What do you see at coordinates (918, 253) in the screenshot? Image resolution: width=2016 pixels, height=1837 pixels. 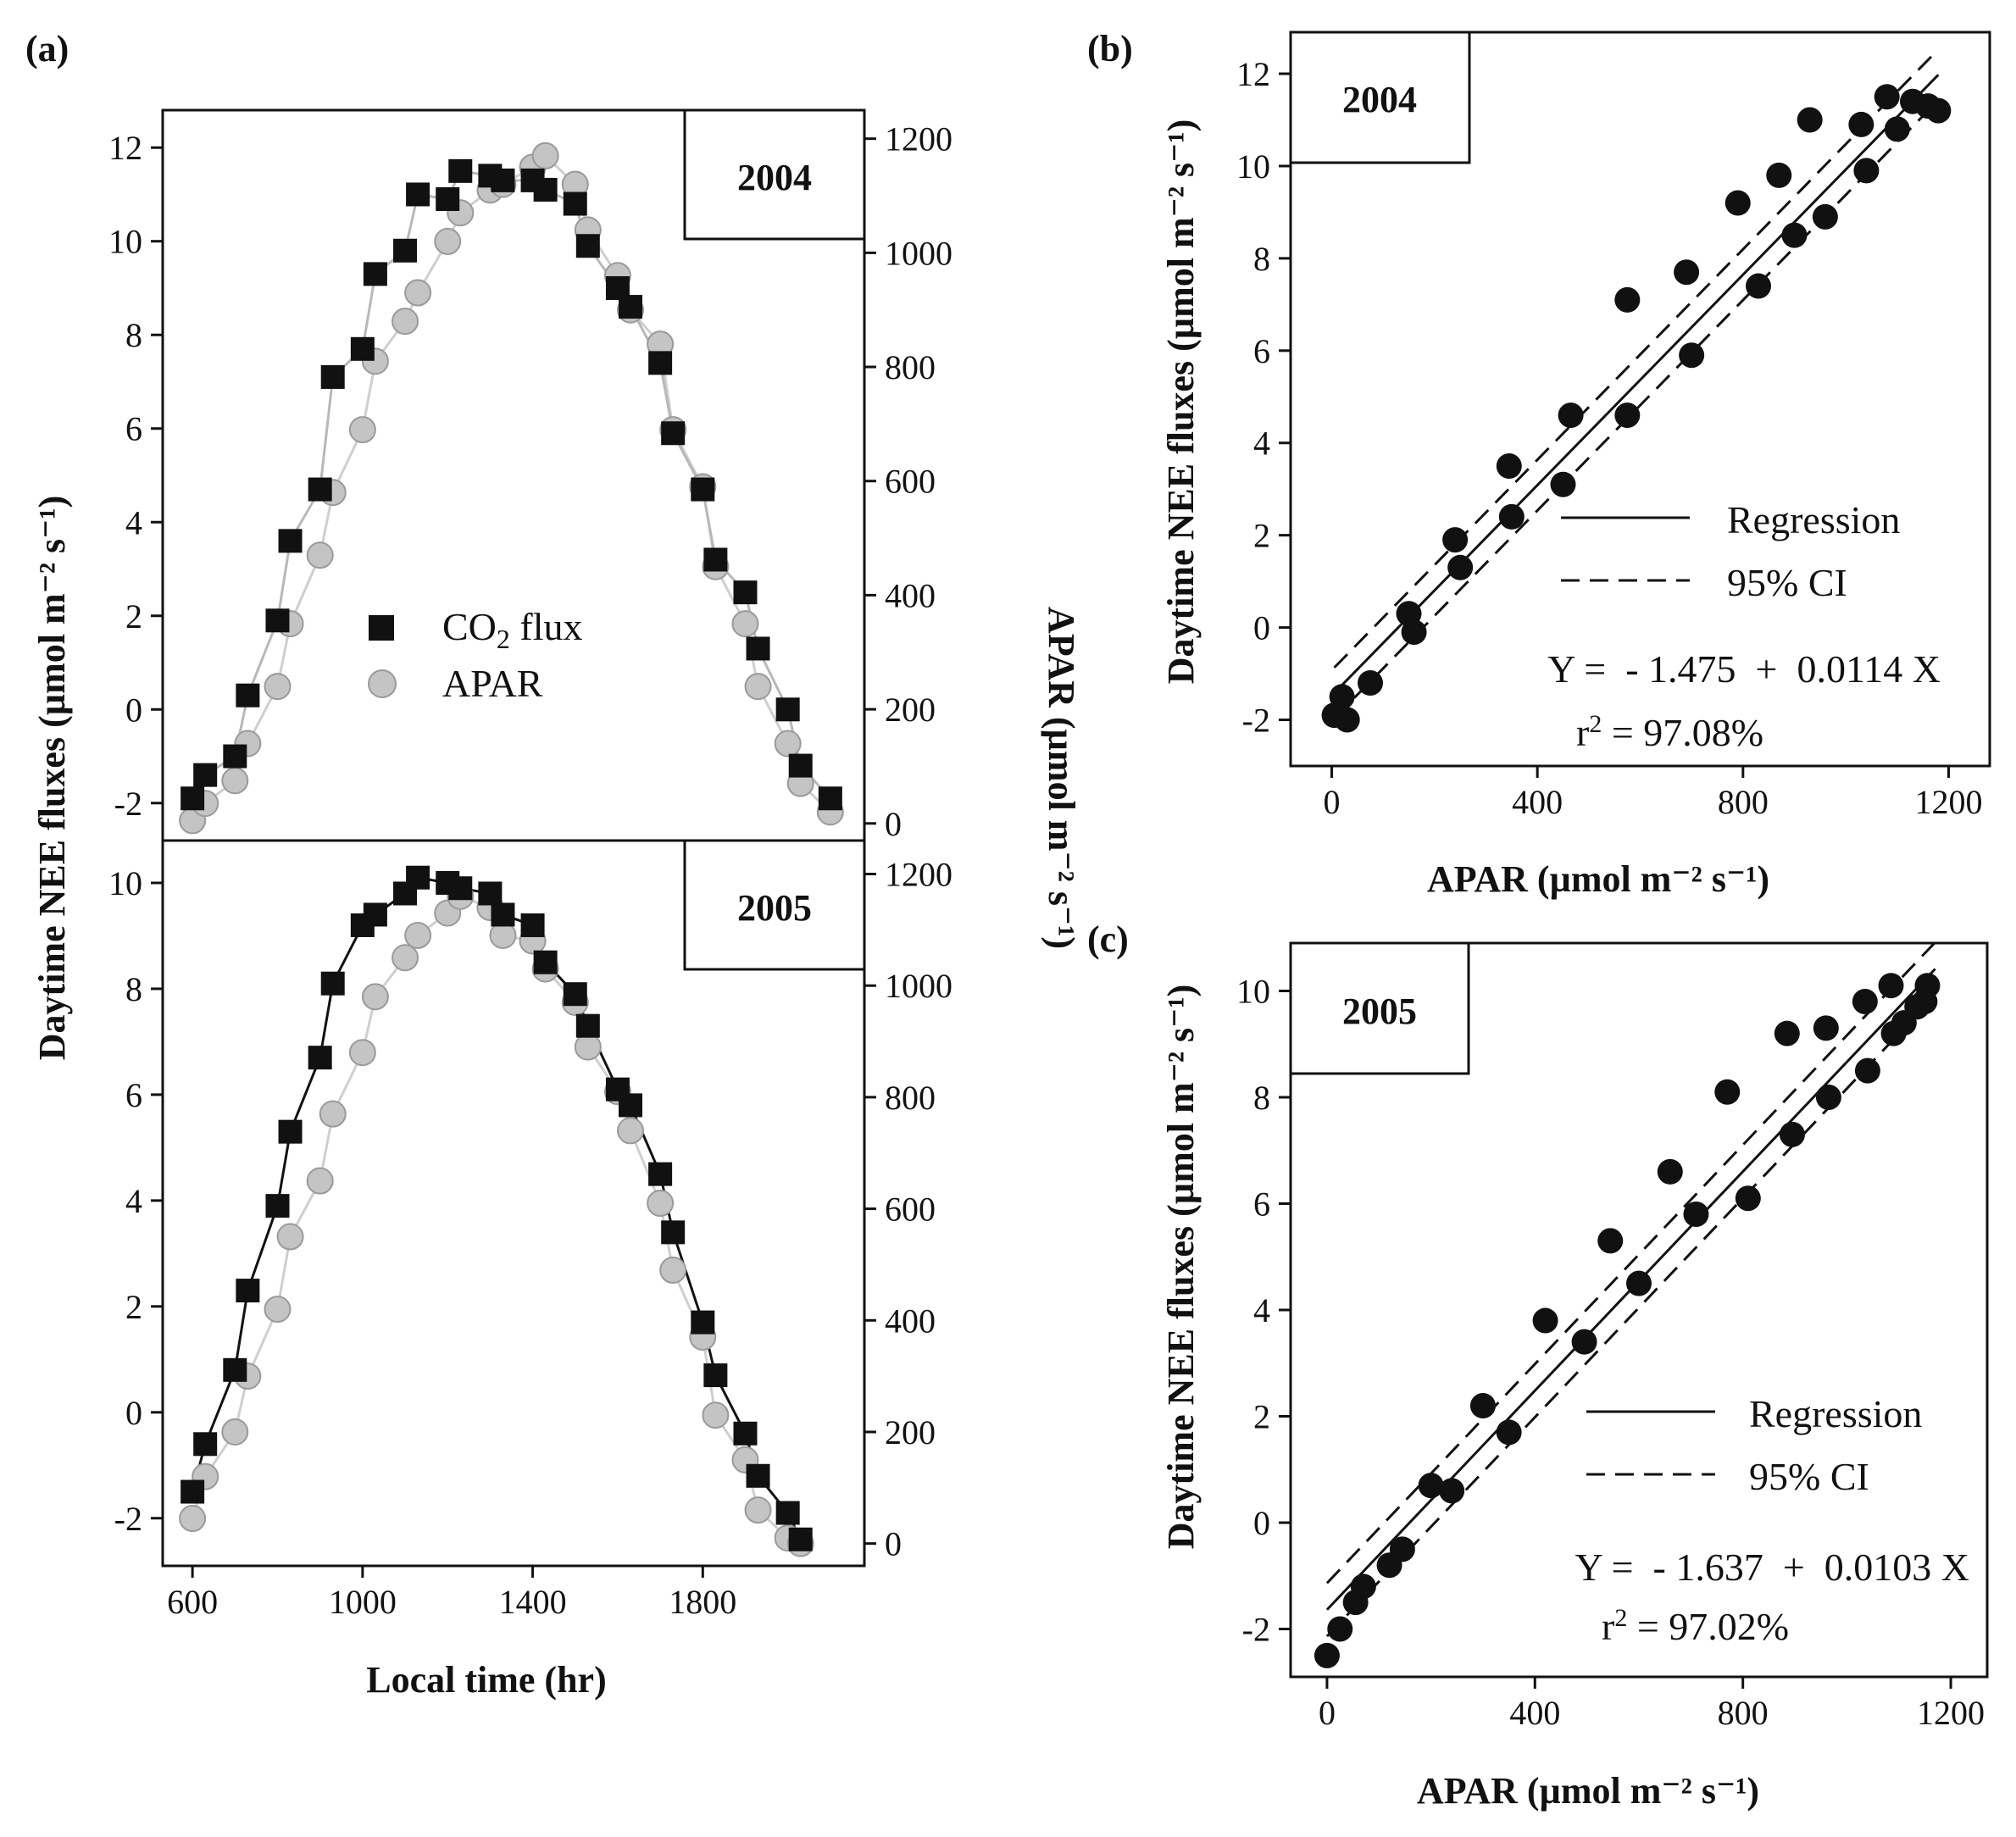 I see `y2-tick-label: 1000` at bounding box center [918, 253].